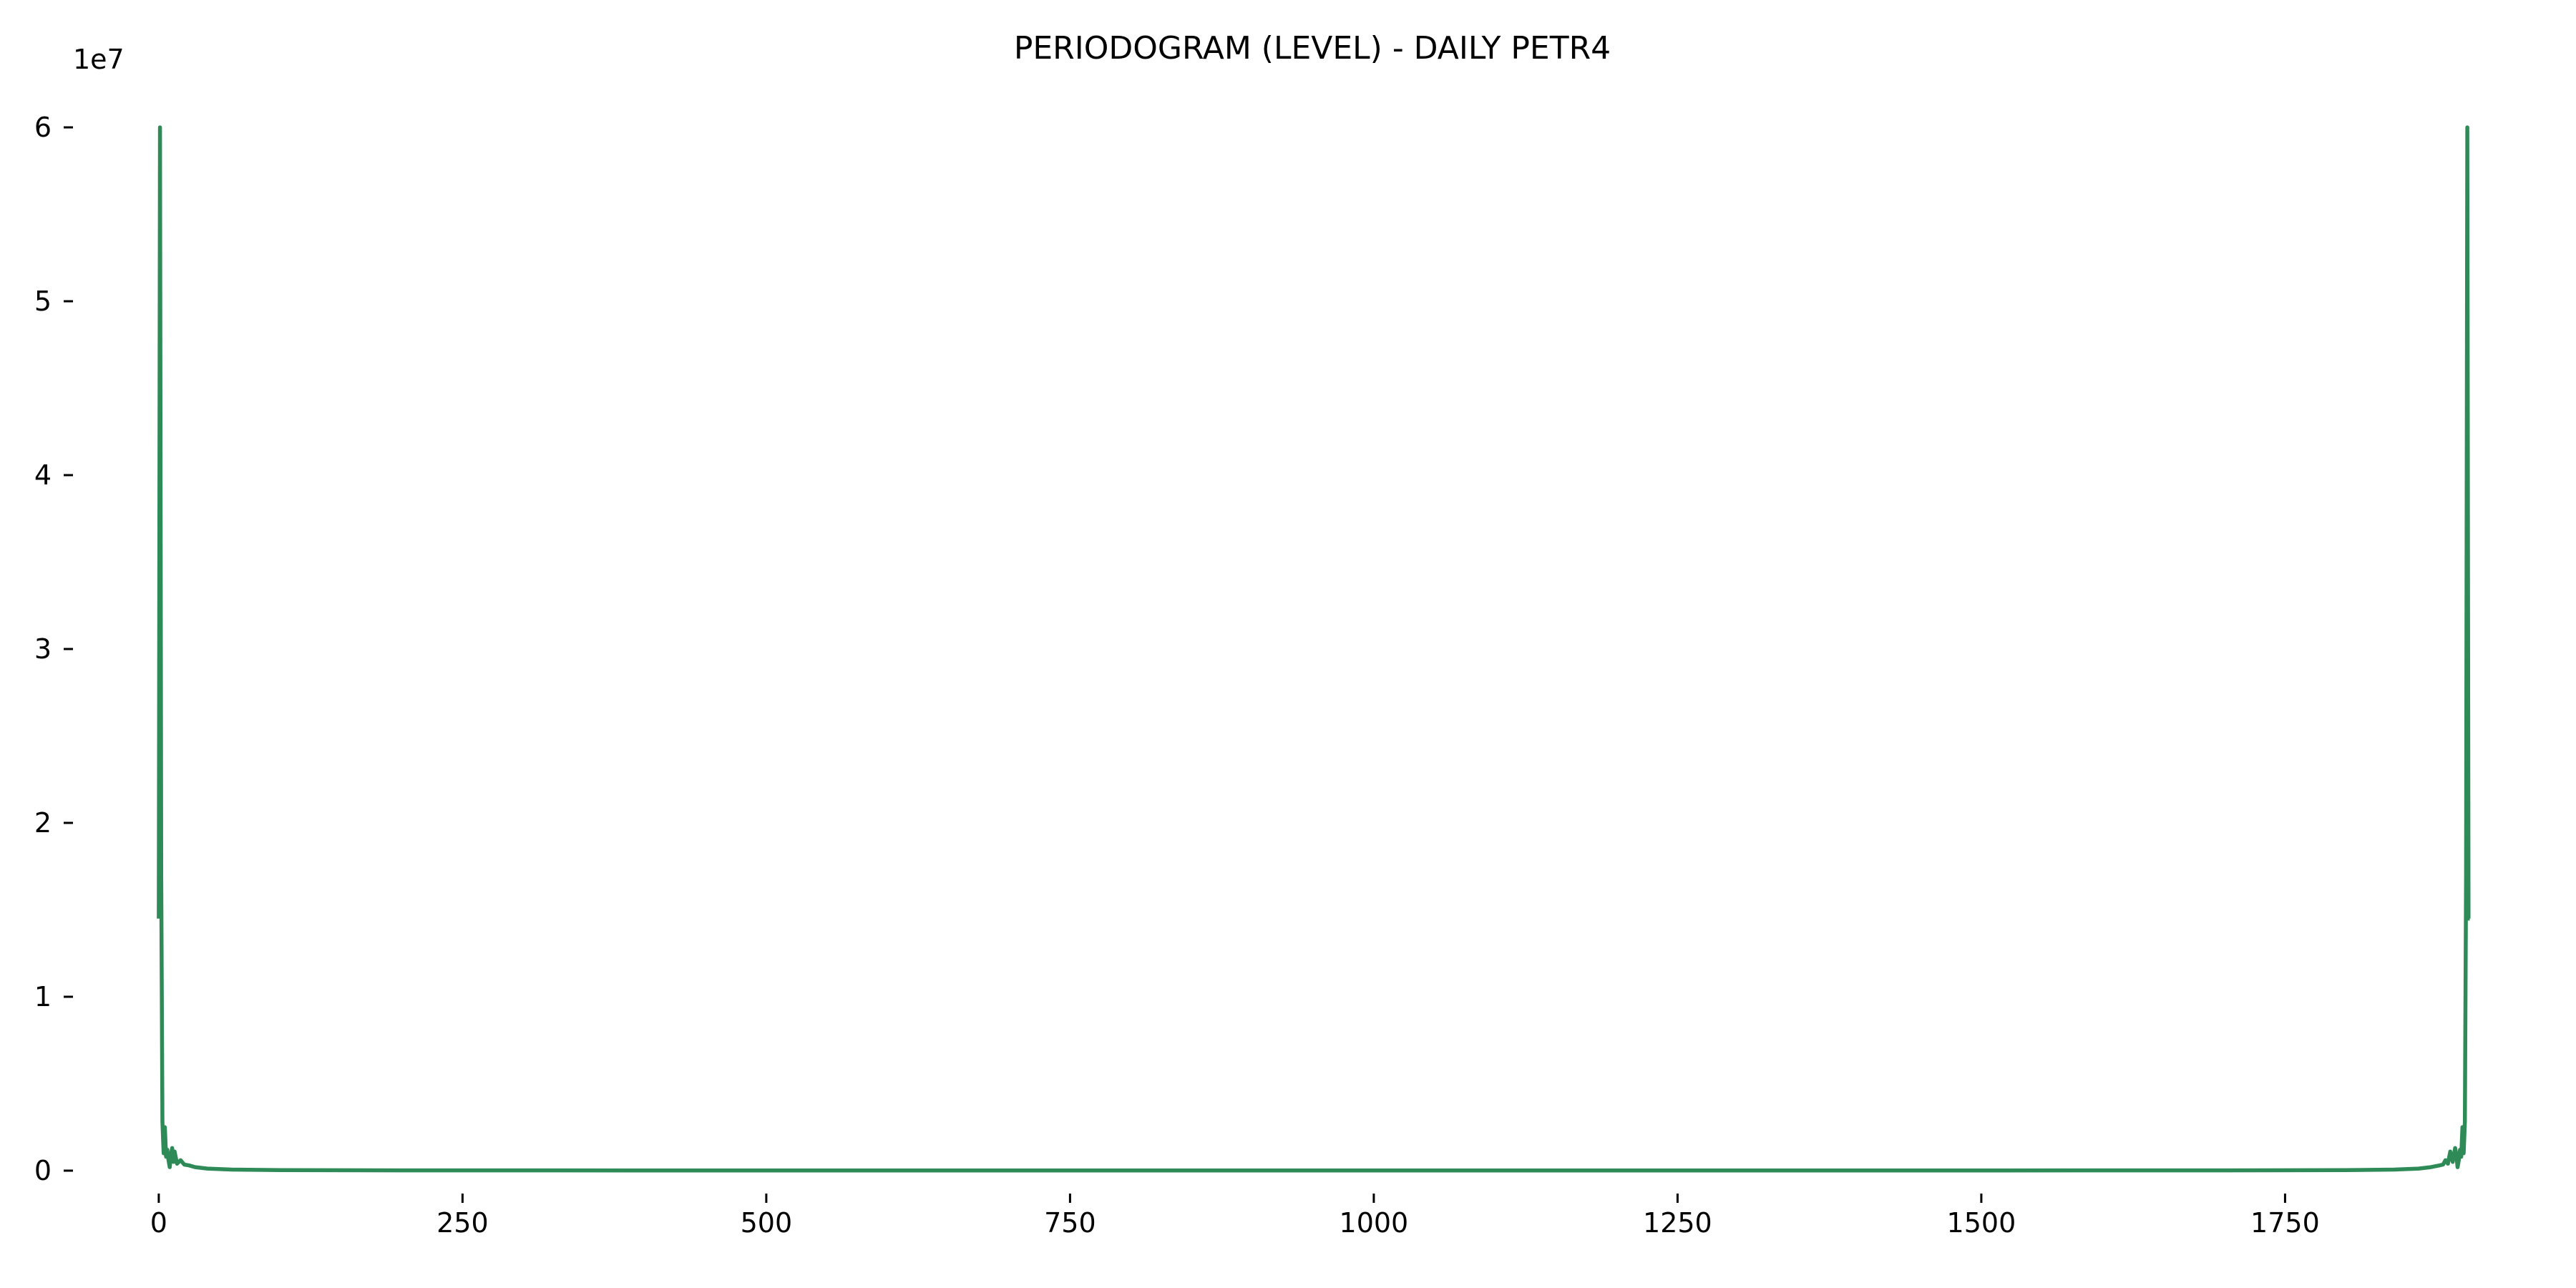  What do you see at coordinates (462, 1223) in the screenshot?
I see `x-tick-label: 250` at bounding box center [462, 1223].